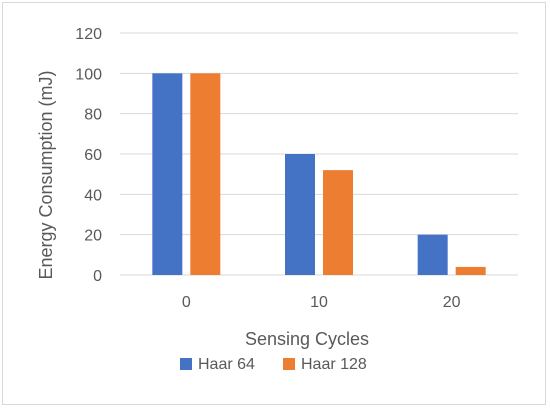  Describe the element at coordinates (93, 195) in the screenshot. I see `y-tick-label: 40` at that location.